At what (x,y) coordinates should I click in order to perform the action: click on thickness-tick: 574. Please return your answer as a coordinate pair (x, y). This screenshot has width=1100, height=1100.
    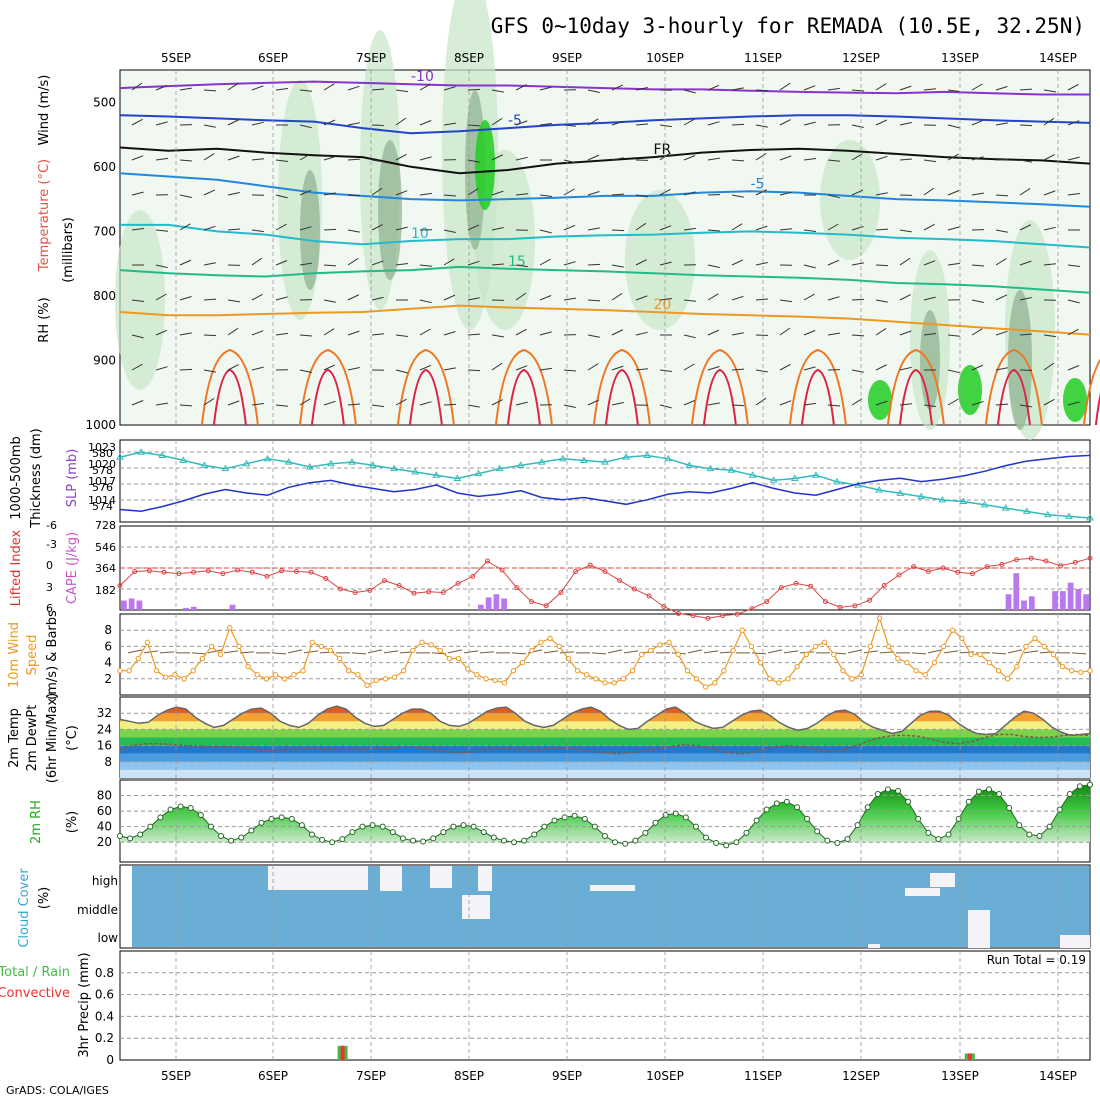
    Looking at the image, I should click on (102, 506).